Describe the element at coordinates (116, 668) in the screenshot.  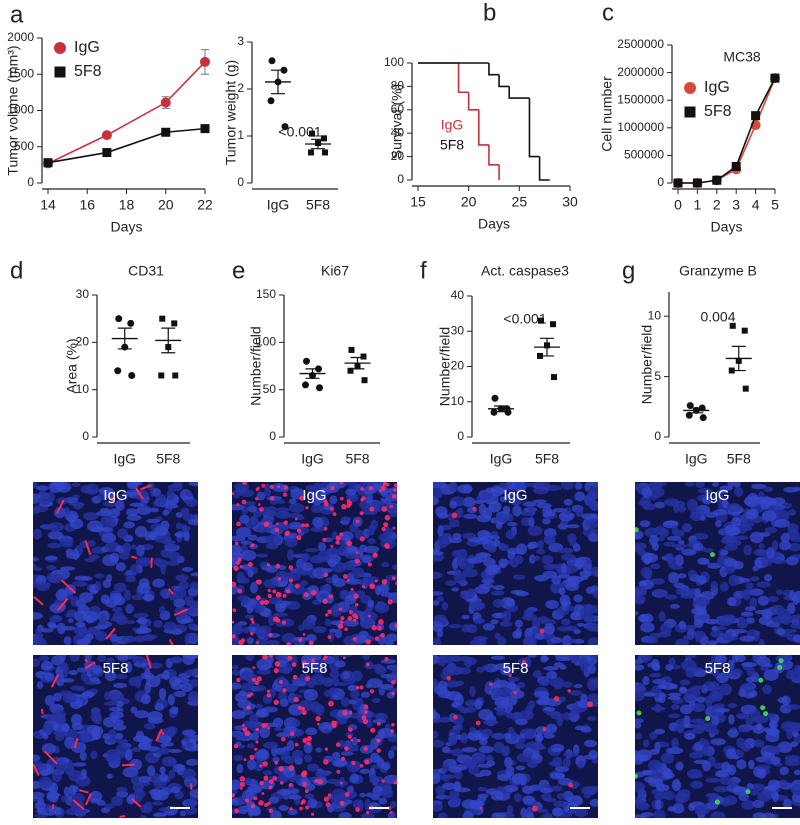
I see `image-label: 5F8` at that location.